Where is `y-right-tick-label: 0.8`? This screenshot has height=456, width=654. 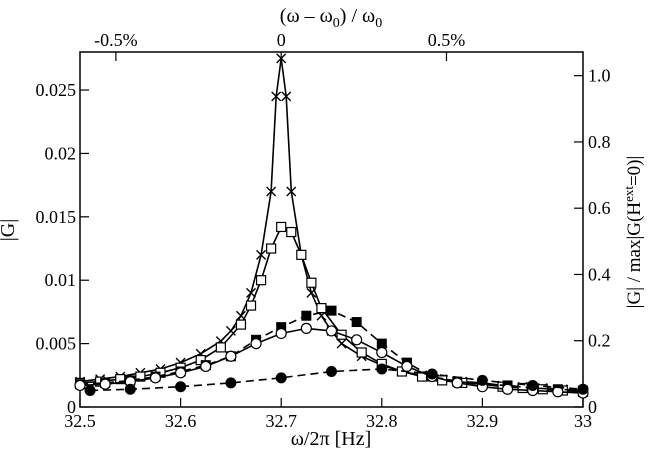
y-right-tick-label: 0.8 is located at coordinates (599, 142).